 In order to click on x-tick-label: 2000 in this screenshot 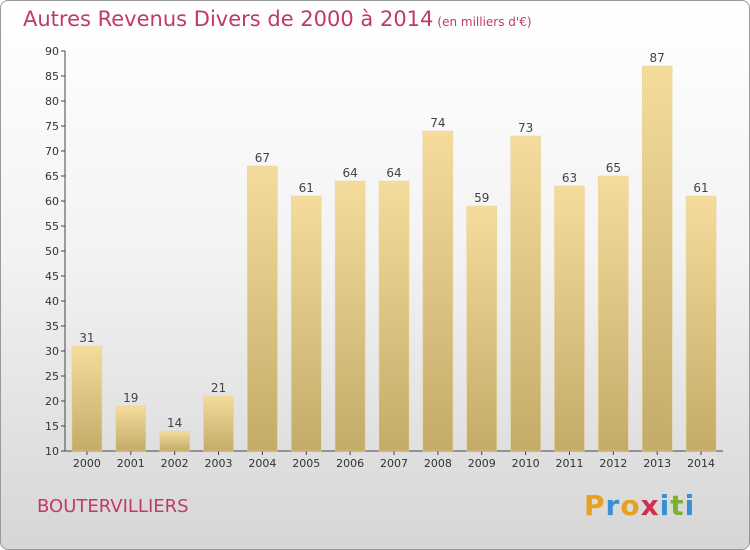, I will do `click(87, 463)`.